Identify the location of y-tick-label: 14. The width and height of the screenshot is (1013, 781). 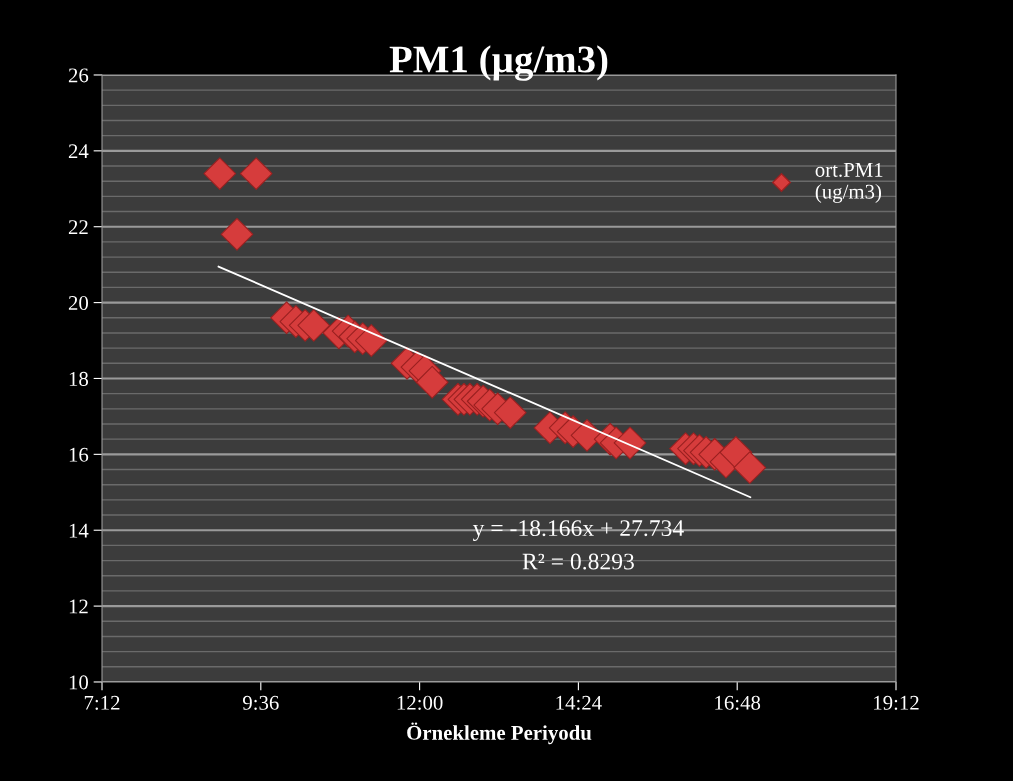
(79, 530).